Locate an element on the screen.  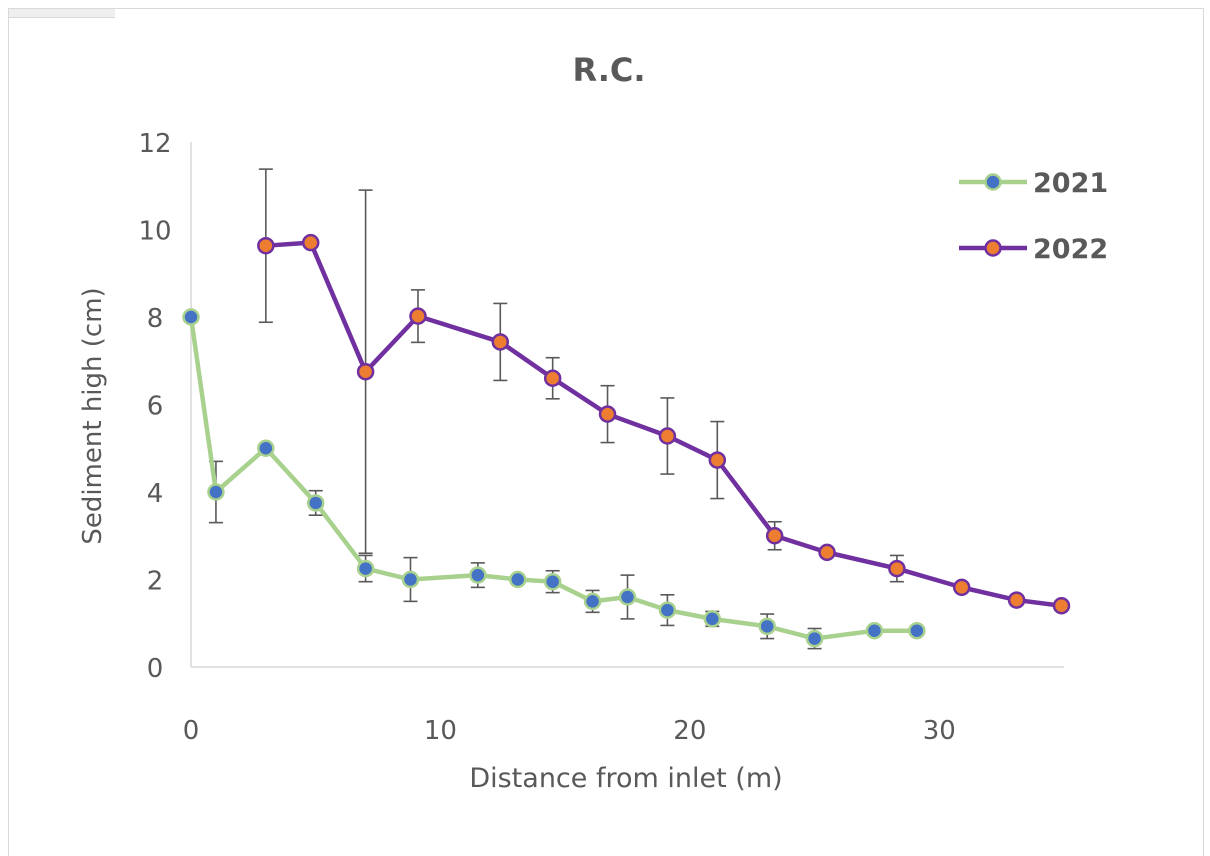
legend-marker-2021 is located at coordinates (993, 182).